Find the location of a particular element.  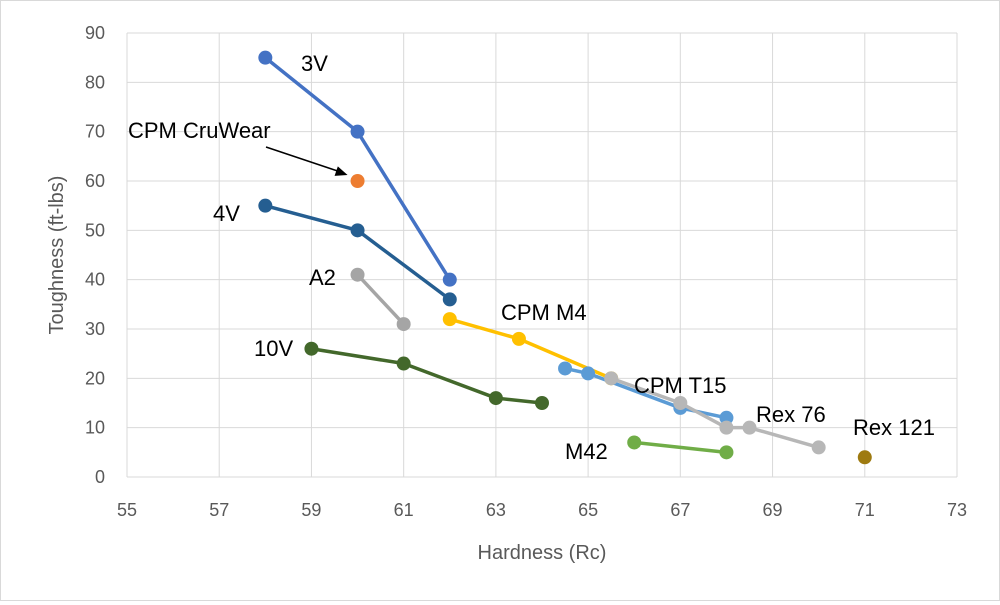

y-axis-title: Toughness (ft-lbs) is located at coordinates (57, 255).